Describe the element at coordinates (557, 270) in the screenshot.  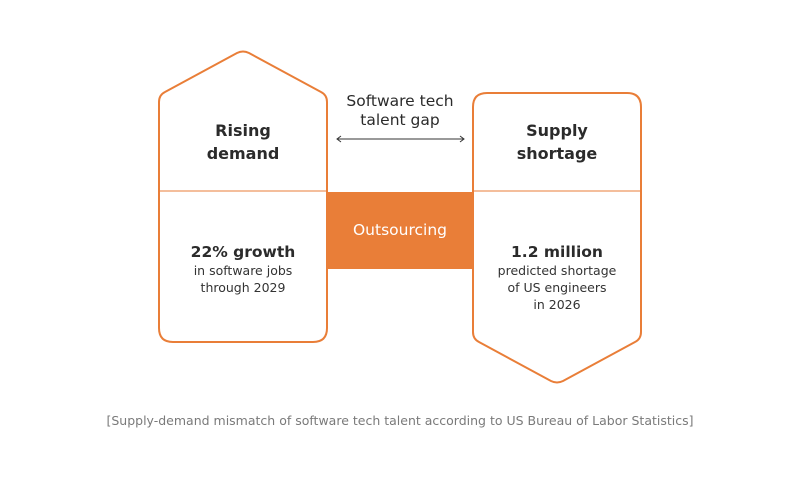
I see `stat-desc: predicted shortage` at that location.